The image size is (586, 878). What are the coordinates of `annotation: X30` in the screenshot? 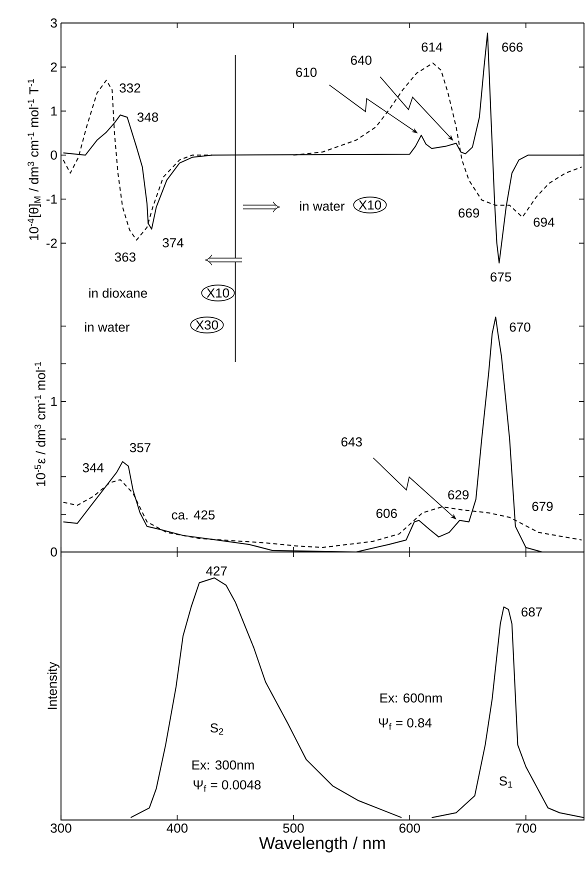 It's located at (207, 325).